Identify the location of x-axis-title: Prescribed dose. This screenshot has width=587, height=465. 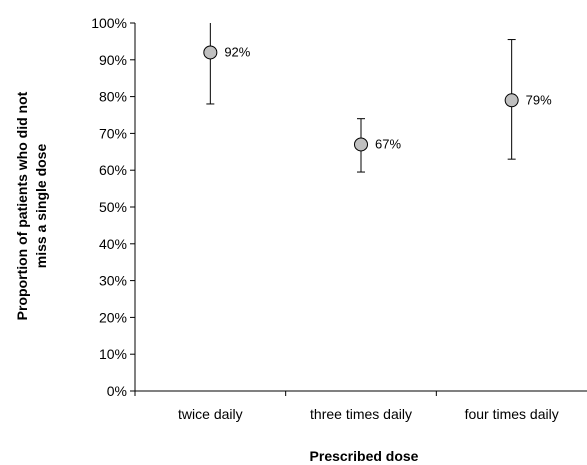
(364, 456).